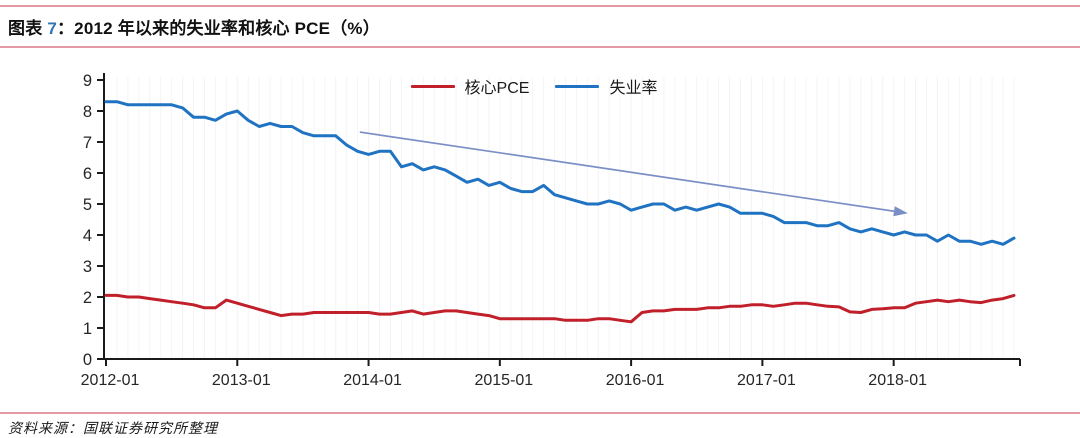  Describe the element at coordinates (766, 380) in the screenshot. I see `x-tick-label: 2017-01` at that location.